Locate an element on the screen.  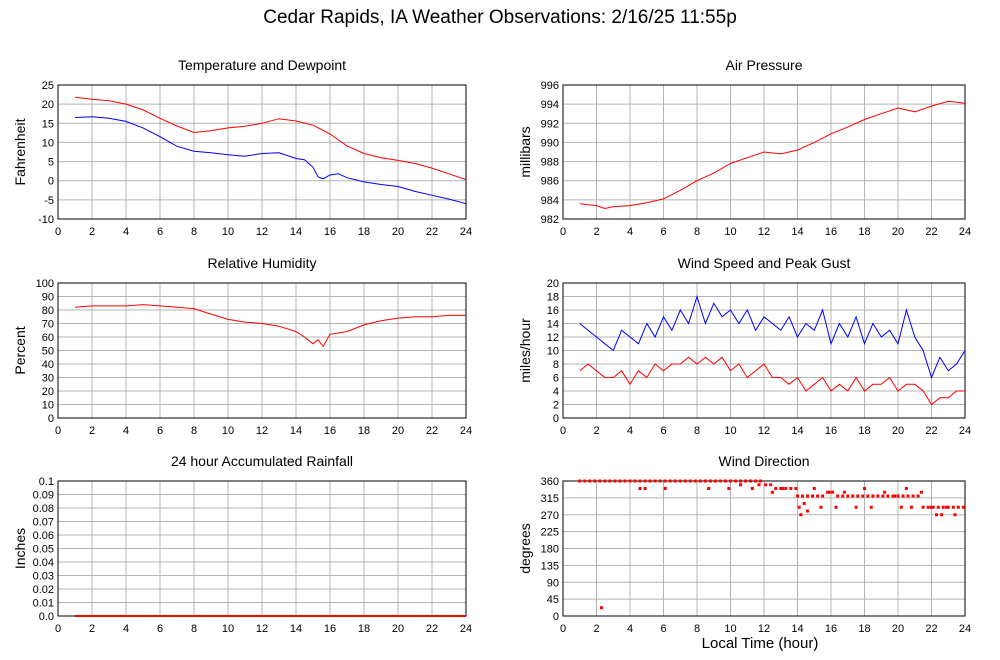
temp-xtick-label: 12 is located at coordinates (262, 232).